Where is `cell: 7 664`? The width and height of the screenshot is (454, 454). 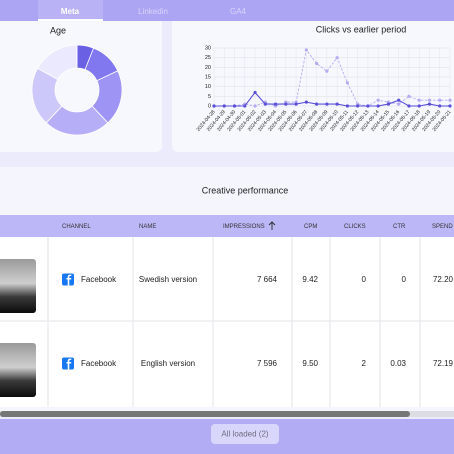 cell: 7 664 is located at coordinates (267, 279).